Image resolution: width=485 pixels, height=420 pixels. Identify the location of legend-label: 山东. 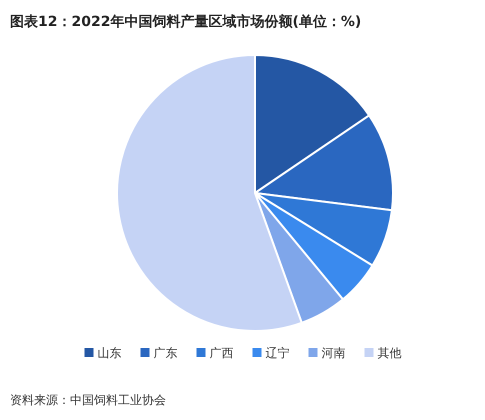
(110, 353).